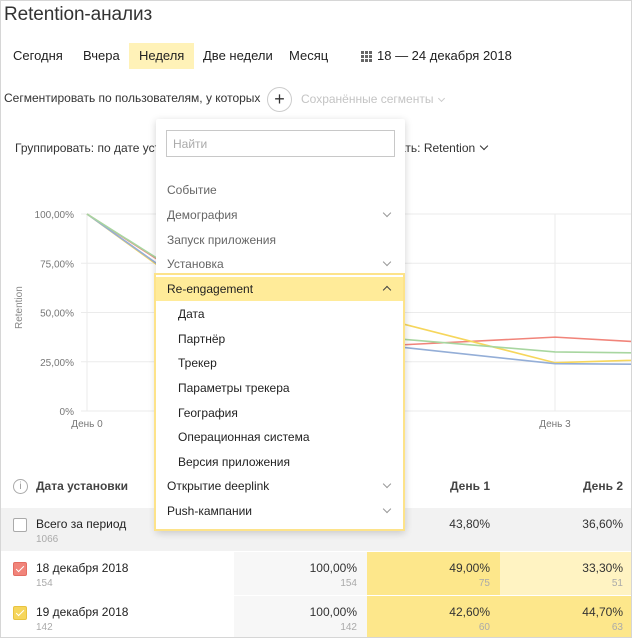 This screenshot has height=638, width=632. I want to click on y-tick-label: 0%, so click(67, 412).